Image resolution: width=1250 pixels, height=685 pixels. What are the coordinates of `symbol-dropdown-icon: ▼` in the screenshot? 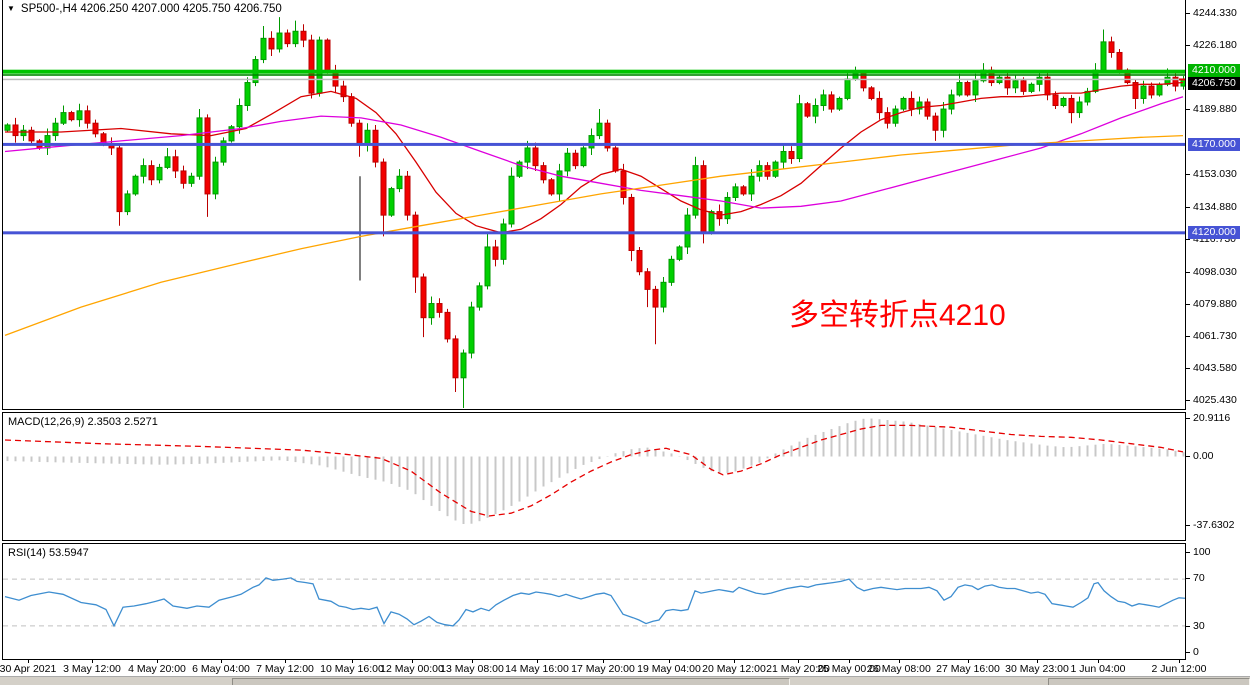 It's located at (11, 8).